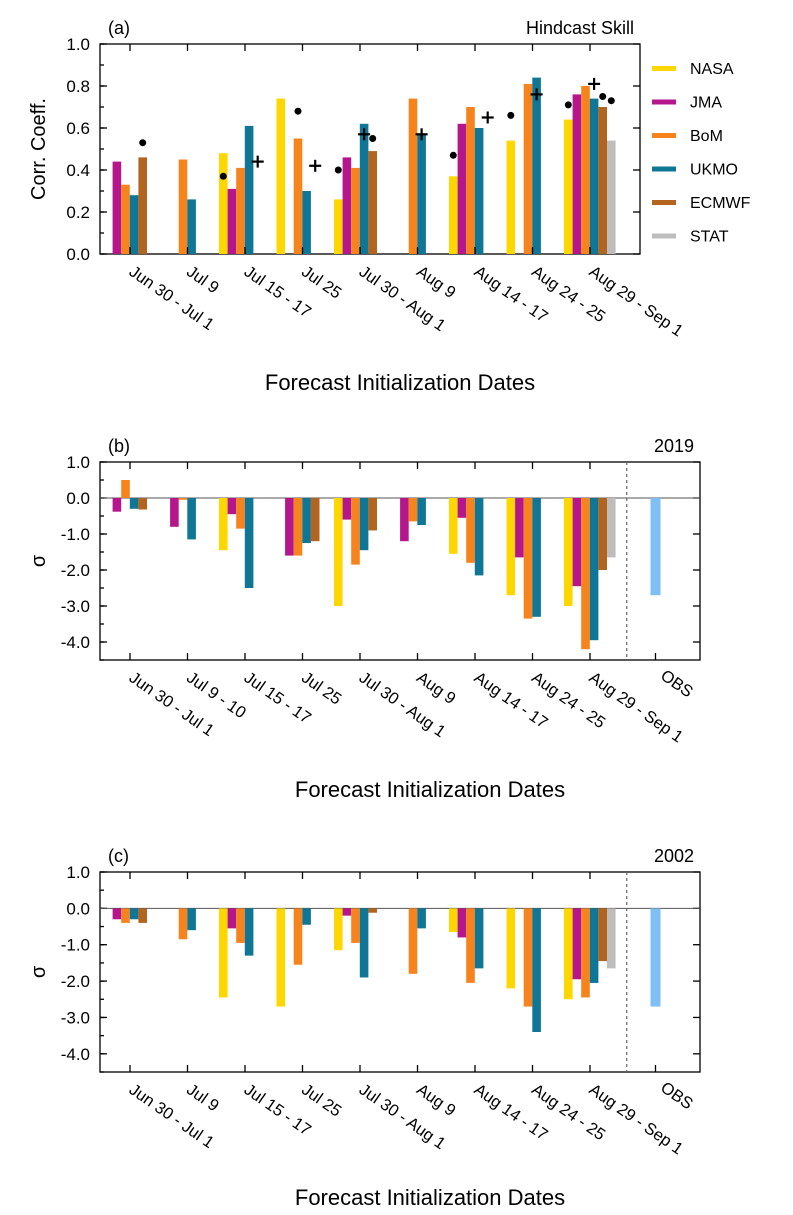 The height and width of the screenshot is (1215, 793). What do you see at coordinates (674, 446) in the screenshot?
I see `year-label: 2019` at bounding box center [674, 446].